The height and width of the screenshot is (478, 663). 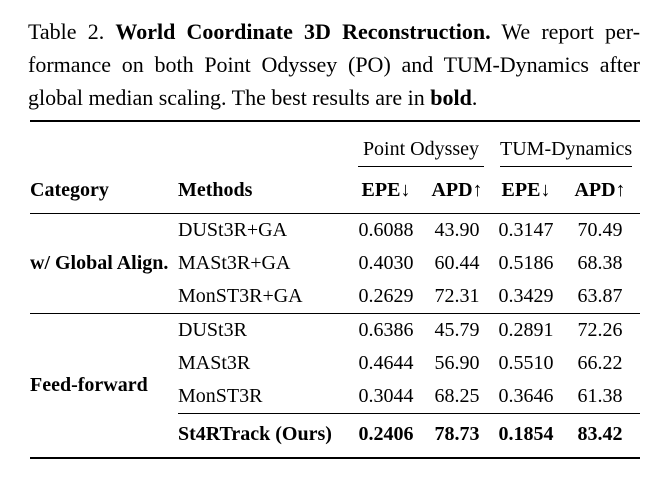 I want to click on metric-cell: 43.90, so click(x=457, y=230).